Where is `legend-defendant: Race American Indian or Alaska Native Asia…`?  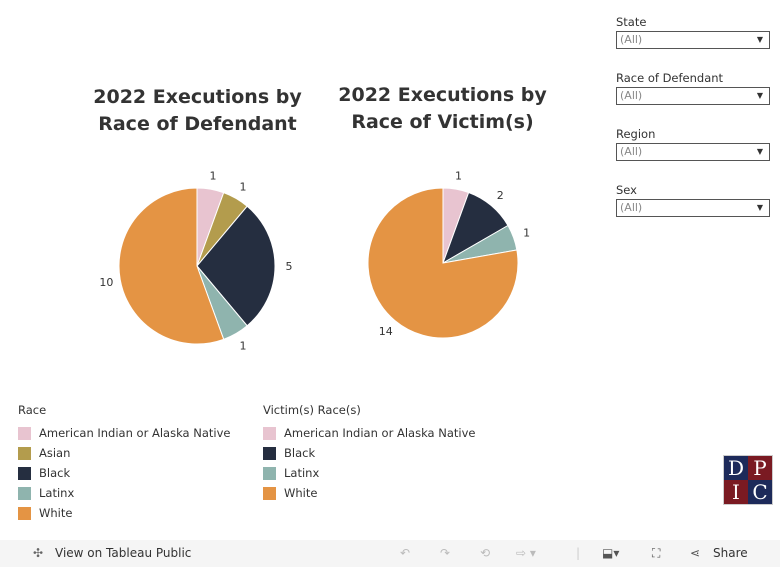 legend-defendant: Race American Indian or Alaska Native Asia… is located at coordinates (124, 463).